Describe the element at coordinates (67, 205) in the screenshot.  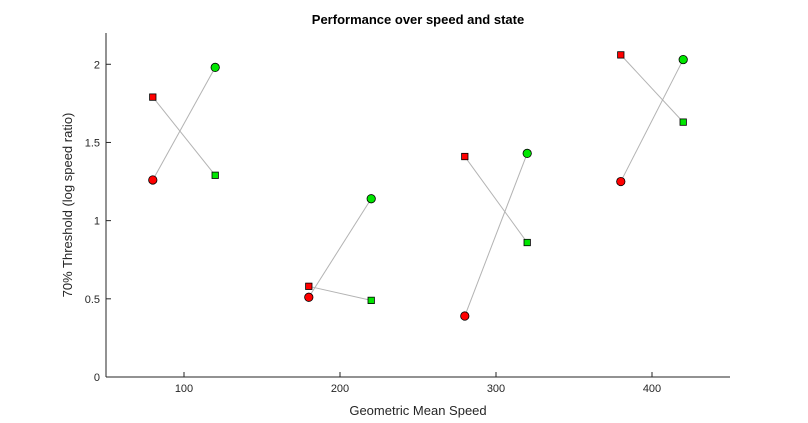
I see `y-axis-label: 70% Threshold (log speed ratio)` at that location.